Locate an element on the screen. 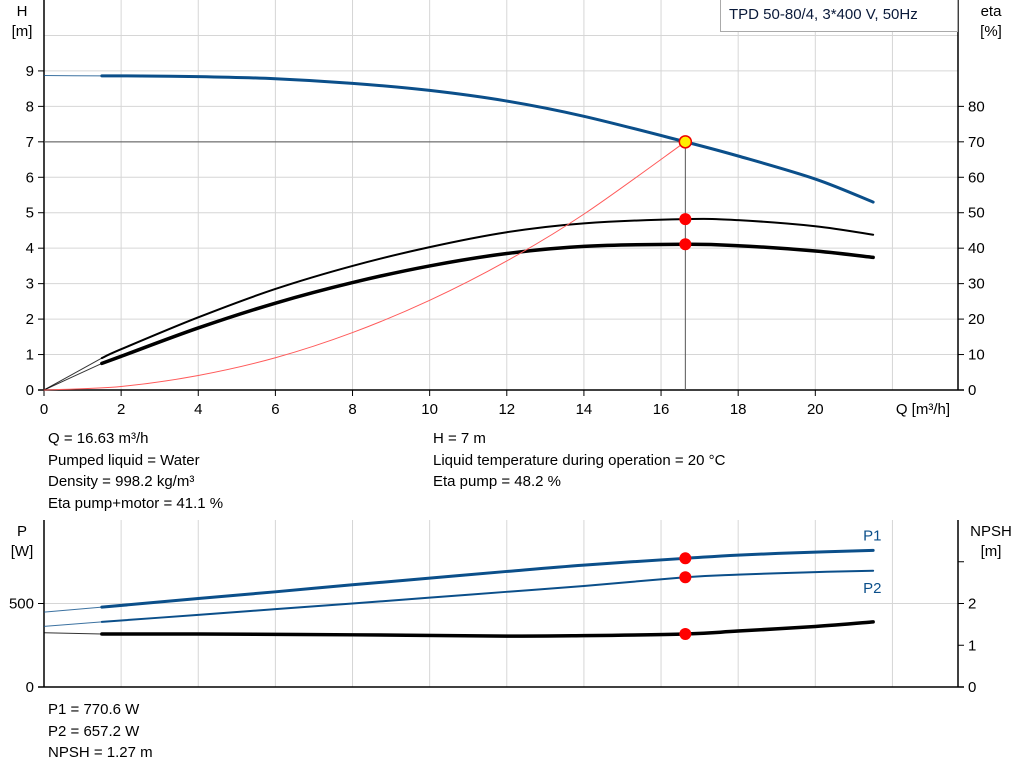 Image resolution: width=1024 pixels, height=781 pixels. curve-extension-p2 is located at coordinates (72, 624).